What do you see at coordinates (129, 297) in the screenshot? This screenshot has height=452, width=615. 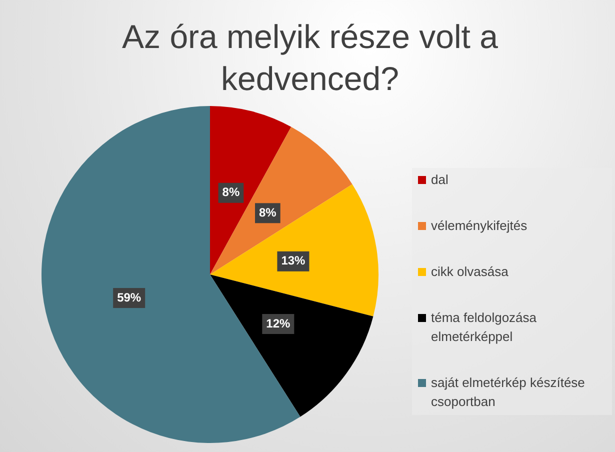 I see `data-label: 59%` at bounding box center [129, 297].